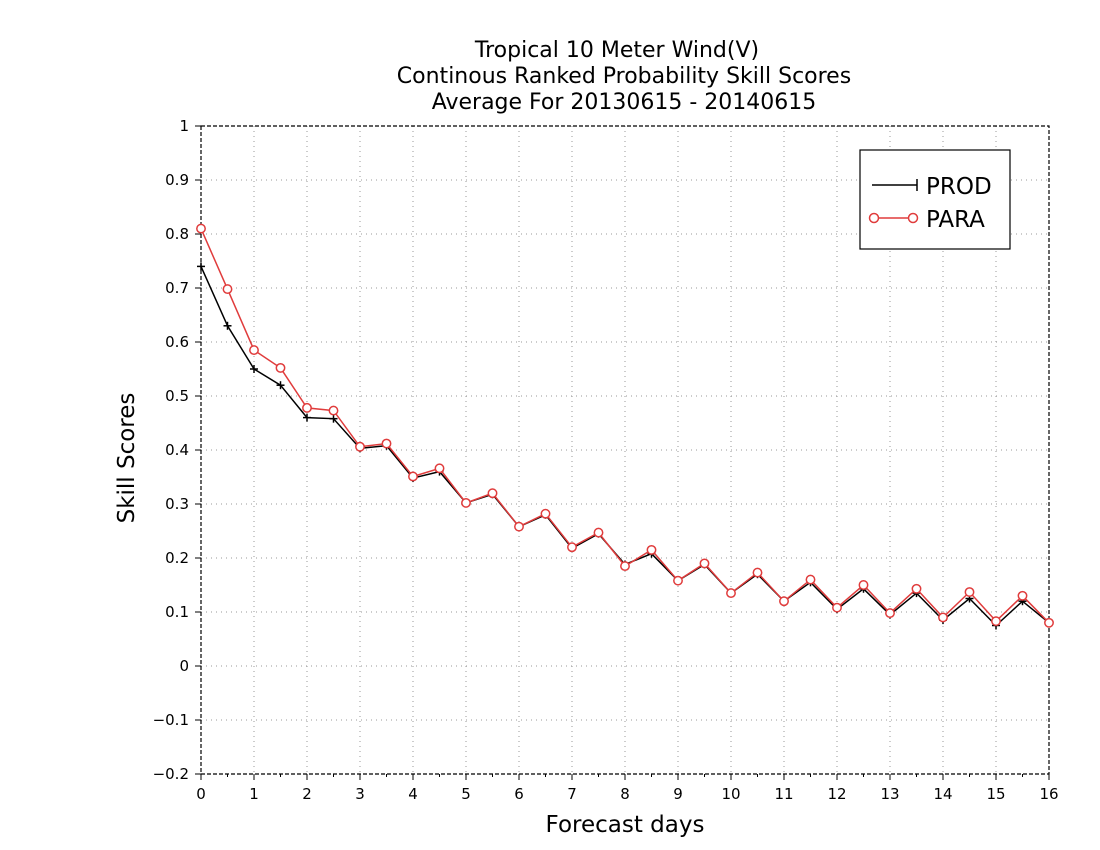 This screenshot has height=850, width=1100. I want to click on x-tick-label: 7, so click(572, 794).